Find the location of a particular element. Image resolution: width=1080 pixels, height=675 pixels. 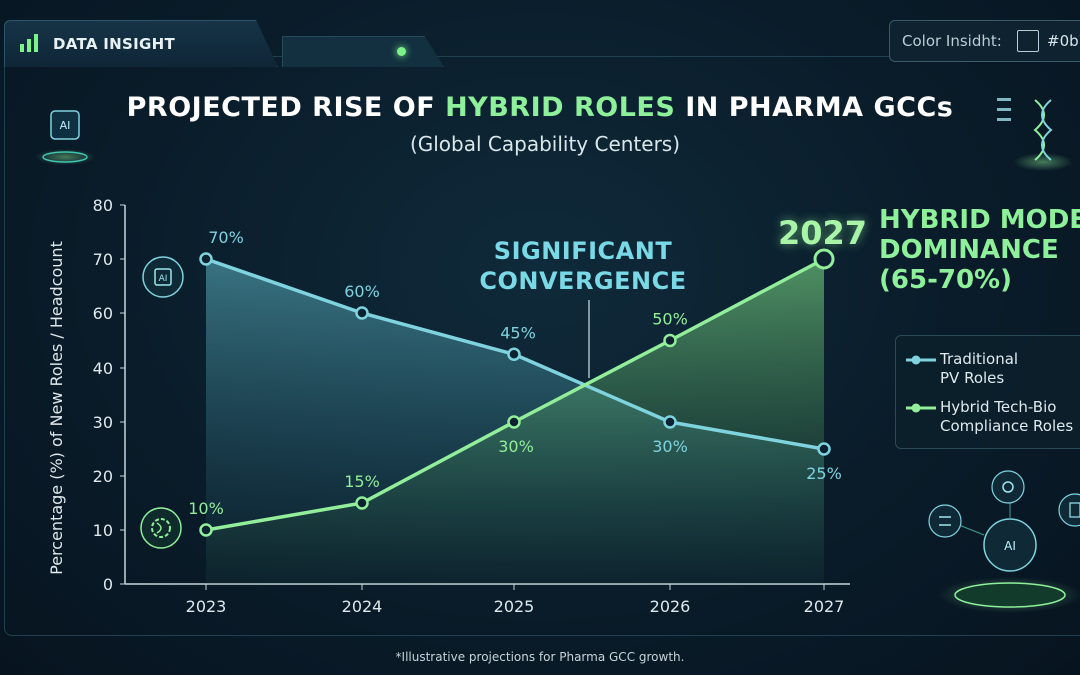

data-label-traditional: 70% is located at coordinates (226, 237).